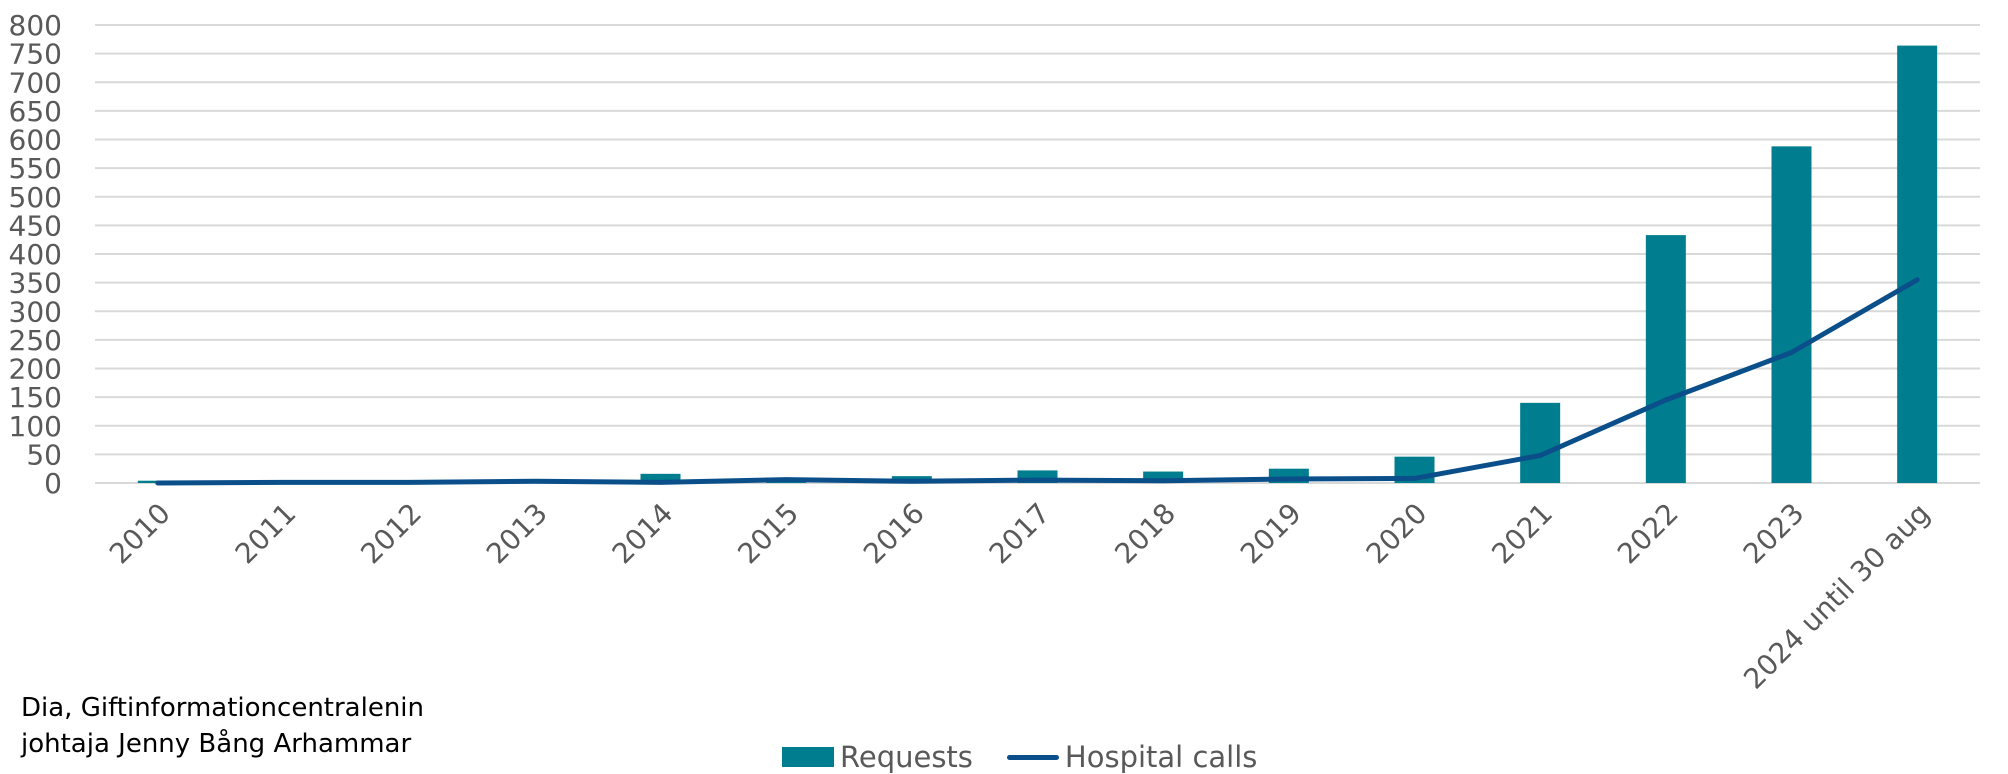  I want to click on legend-item-requests: Requests, so click(877, 757).